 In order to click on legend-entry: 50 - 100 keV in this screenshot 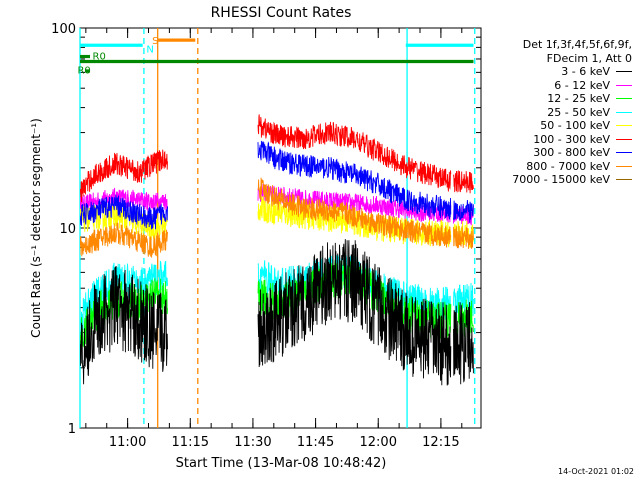, I will do `click(557, 126)`.